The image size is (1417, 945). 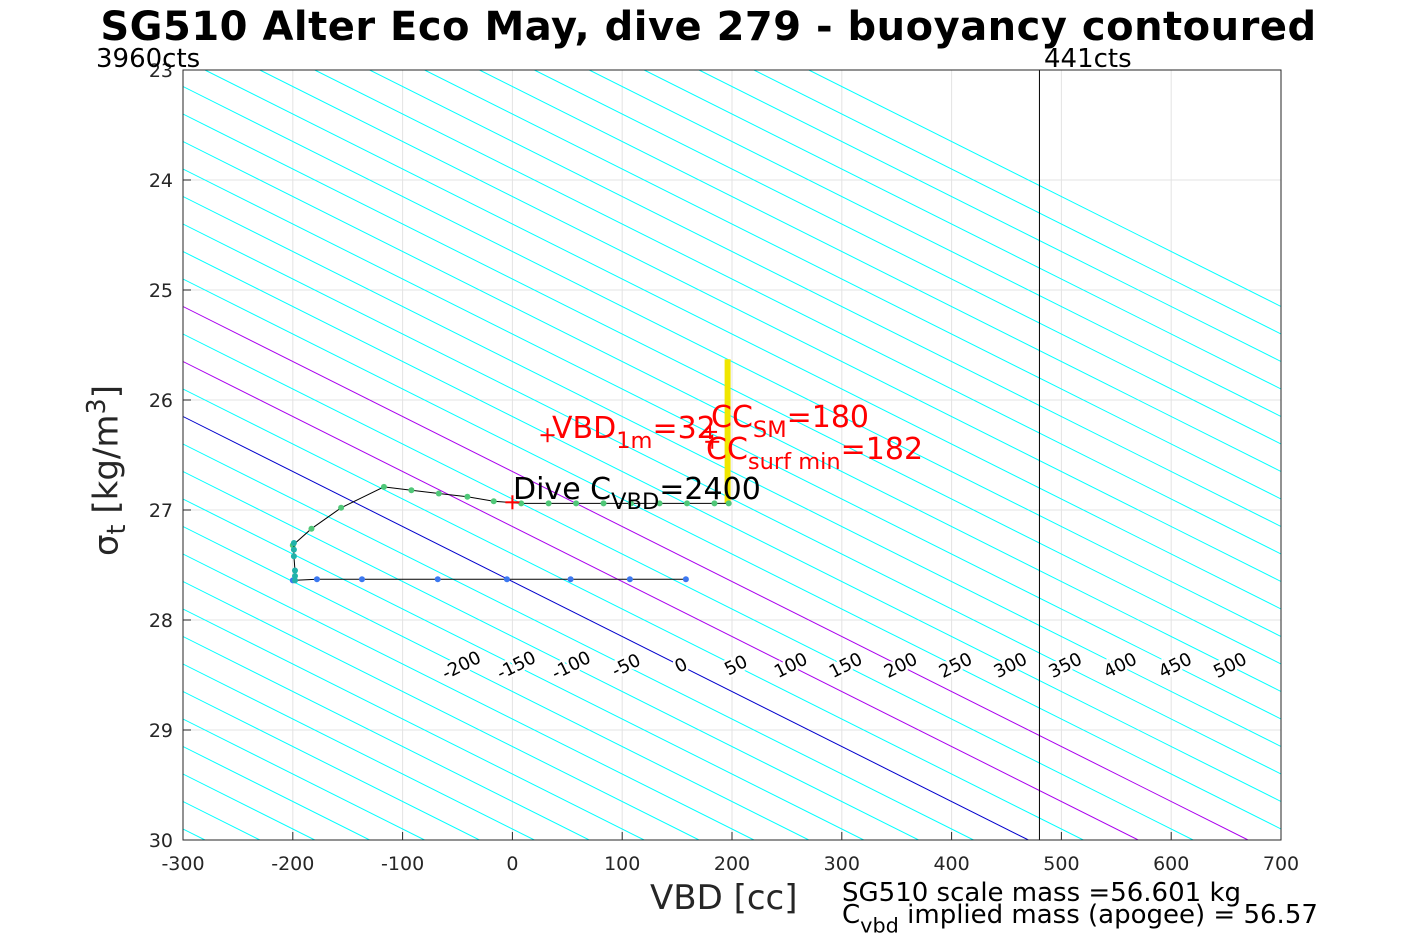 What do you see at coordinates (956, 666) in the screenshot?
I see `contour-label-bottom: 250` at bounding box center [956, 666].